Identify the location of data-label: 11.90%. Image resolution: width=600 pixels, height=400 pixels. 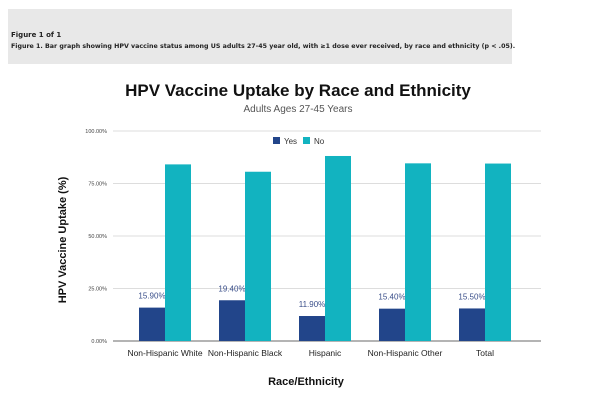
(312, 304).